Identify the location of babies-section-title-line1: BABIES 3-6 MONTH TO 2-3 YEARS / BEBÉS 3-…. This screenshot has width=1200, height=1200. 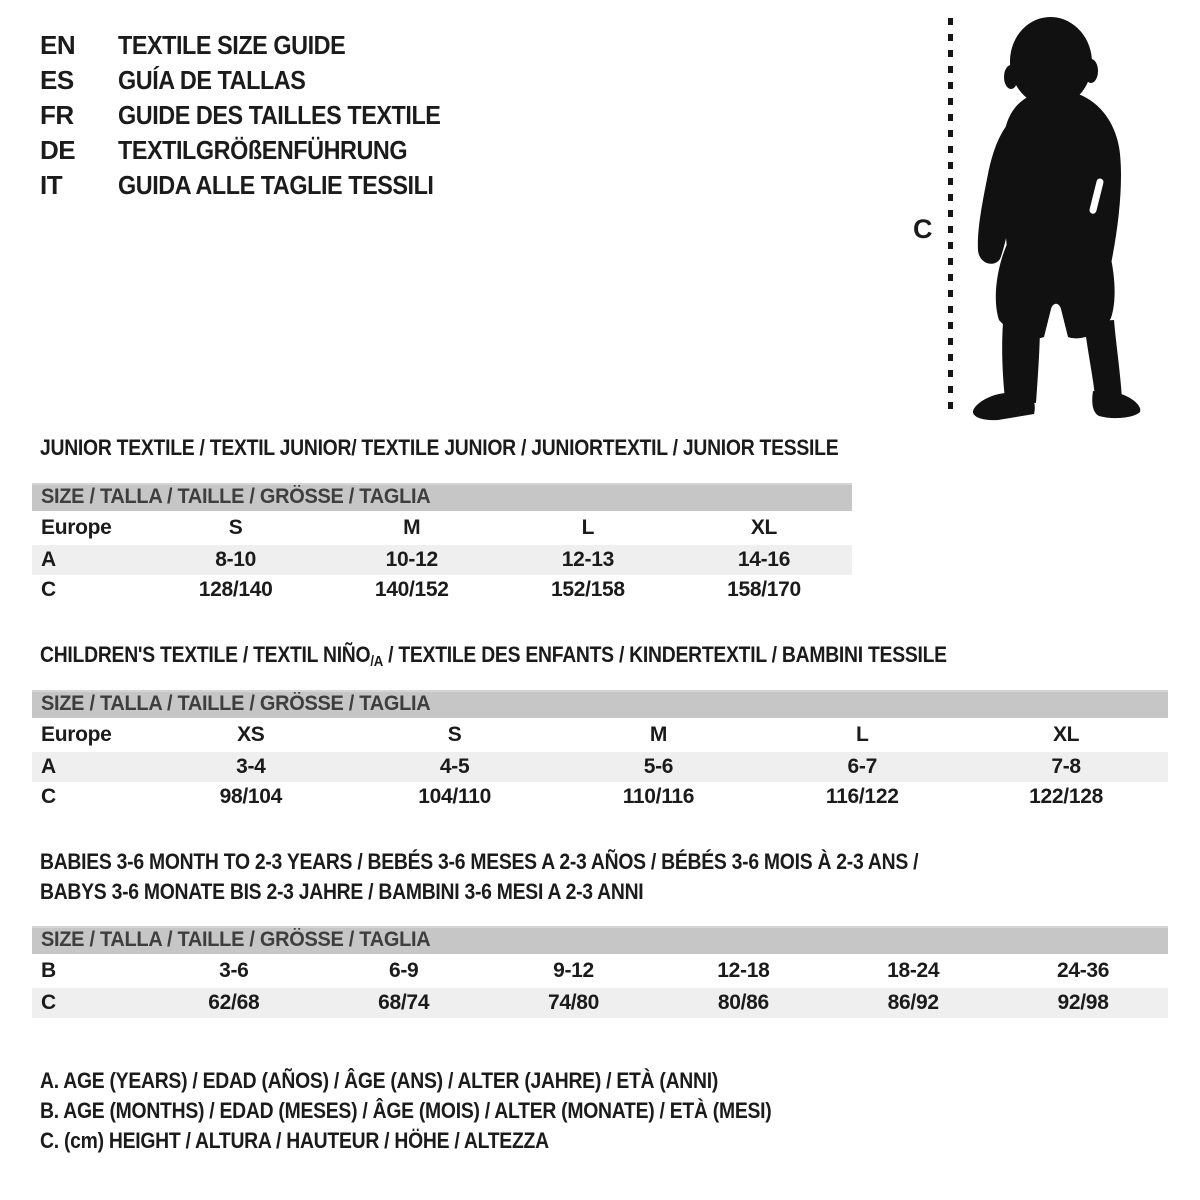
(539, 862).